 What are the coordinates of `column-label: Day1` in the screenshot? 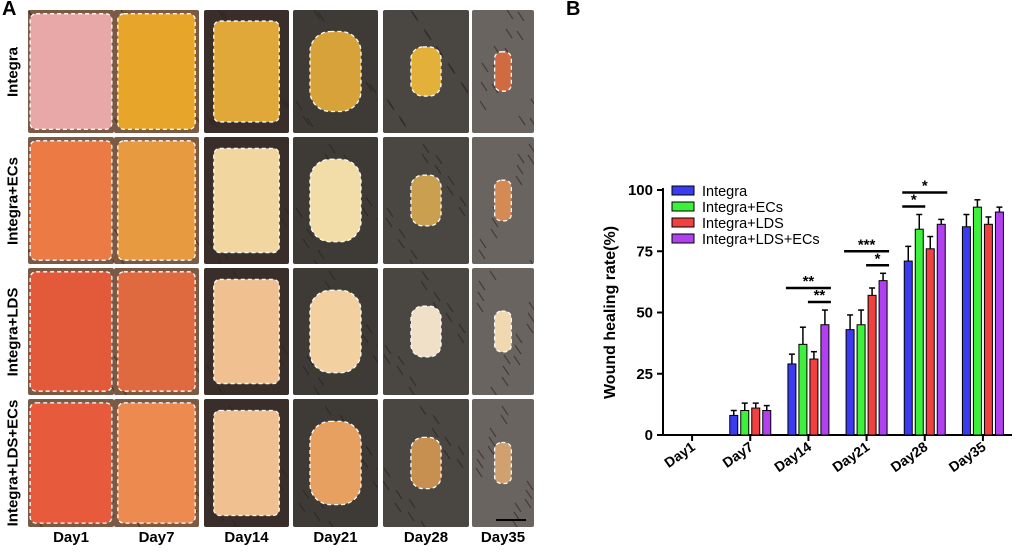 It's located at (71, 537).